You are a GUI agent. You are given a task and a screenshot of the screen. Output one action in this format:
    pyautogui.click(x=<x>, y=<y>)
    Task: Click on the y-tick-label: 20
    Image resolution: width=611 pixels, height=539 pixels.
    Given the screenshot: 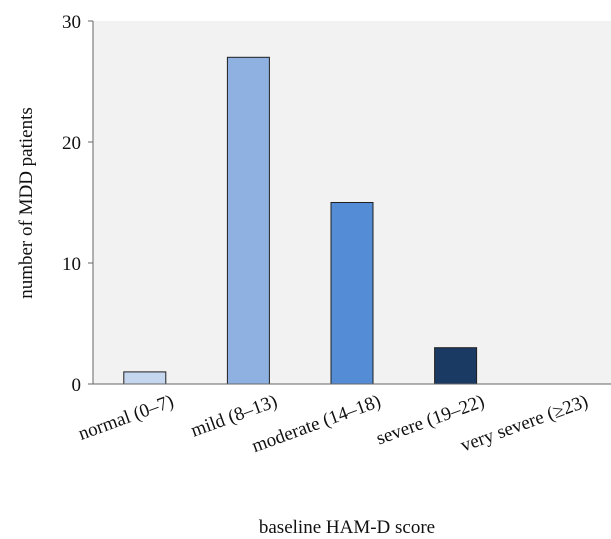 What is the action you would take?
    pyautogui.click(x=71, y=143)
    